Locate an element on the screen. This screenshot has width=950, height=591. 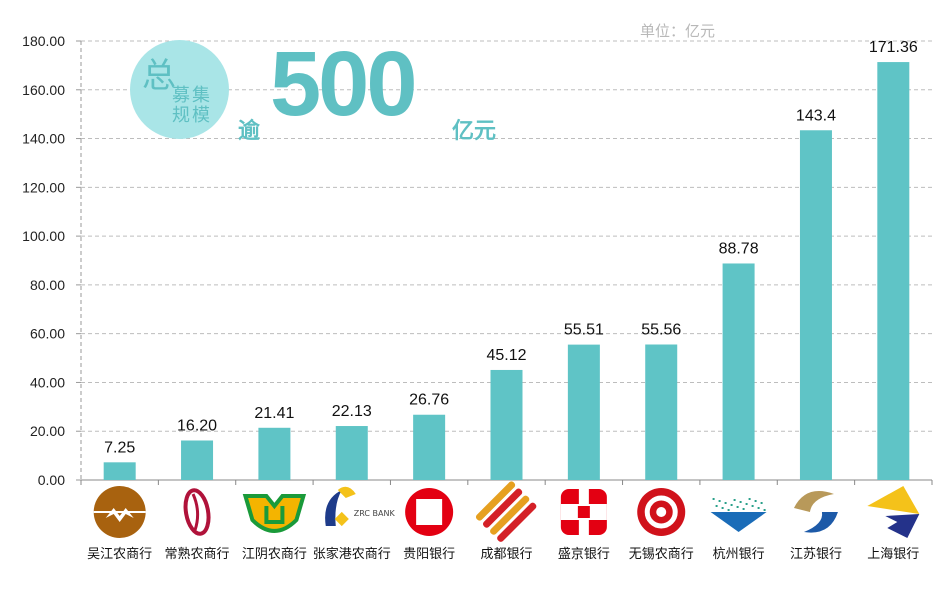
logo-shanghai-icon is located at coordinates (893, 512).